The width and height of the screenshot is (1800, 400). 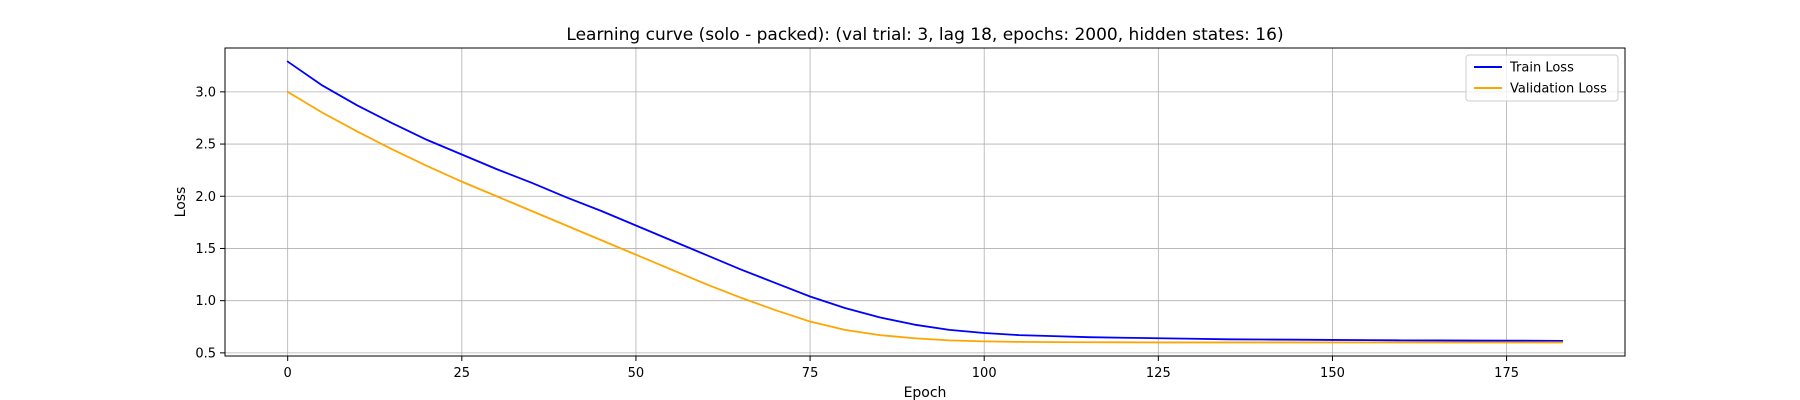 What do you see at coordinates (925, 392) in the screenshot?
I see `x-axis-label: Epoch` at bounding box center [925, 392].